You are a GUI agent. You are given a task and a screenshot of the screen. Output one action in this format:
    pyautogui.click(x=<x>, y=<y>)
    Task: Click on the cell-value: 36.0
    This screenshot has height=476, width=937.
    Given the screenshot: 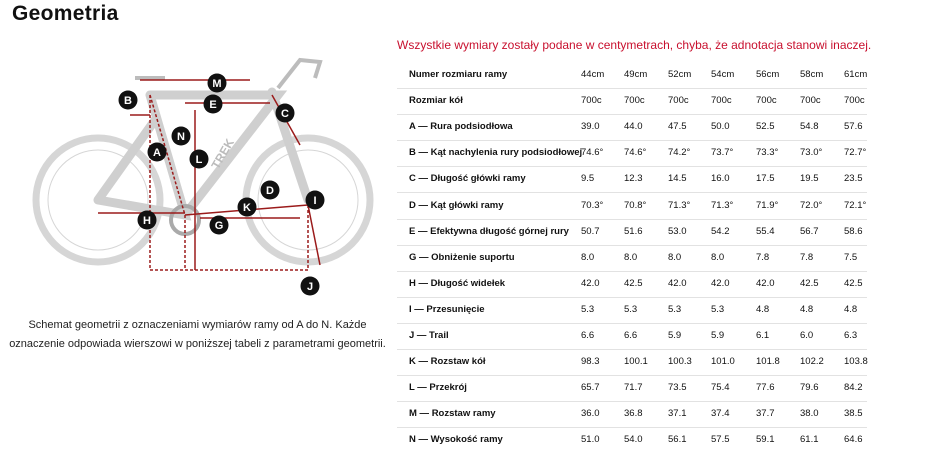 What is the action you would take?
    pyautogui.click(x=590, y=414)
    